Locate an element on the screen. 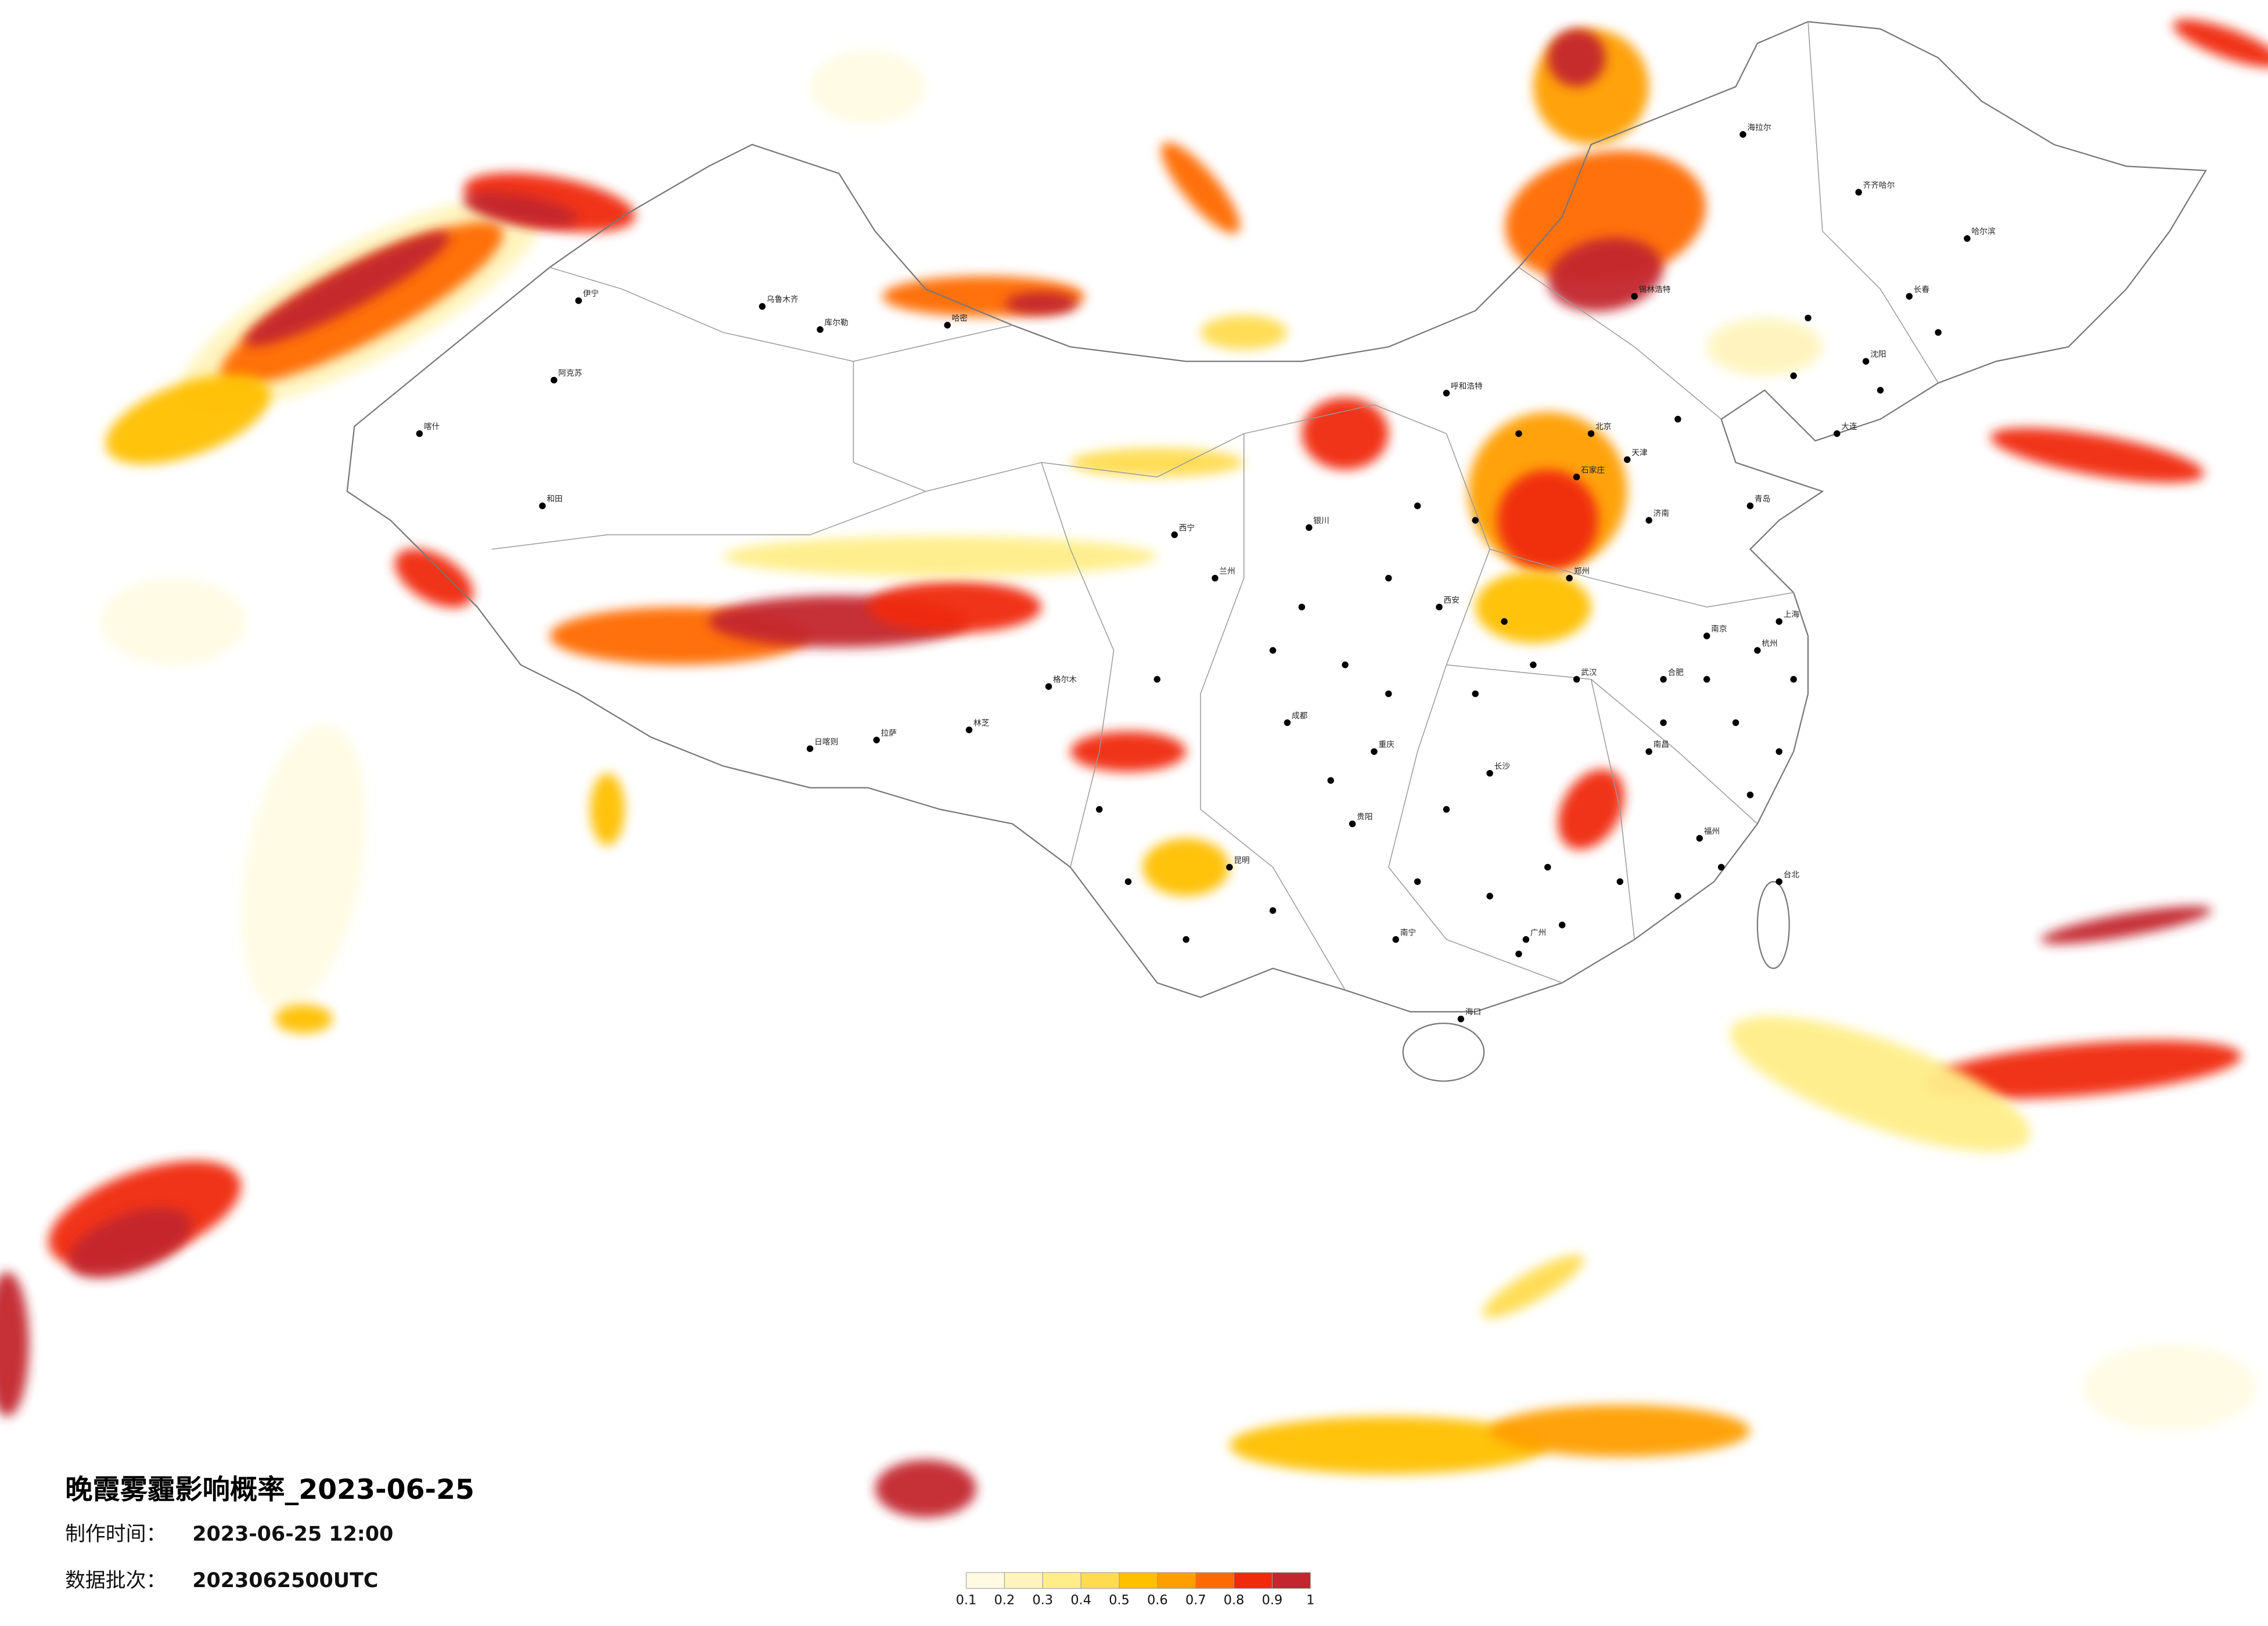 The height and width of the screenshot is (1626, 2268). city-label: 青岛 is located at coordinates (1762, 499).